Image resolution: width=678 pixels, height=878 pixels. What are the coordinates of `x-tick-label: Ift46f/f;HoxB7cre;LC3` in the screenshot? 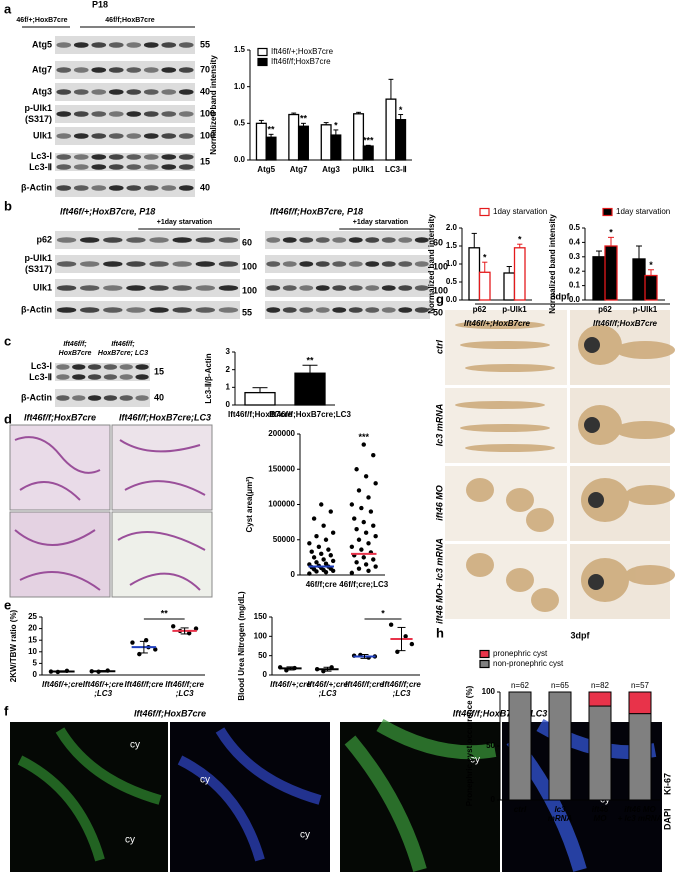 It's located at (310, 414).